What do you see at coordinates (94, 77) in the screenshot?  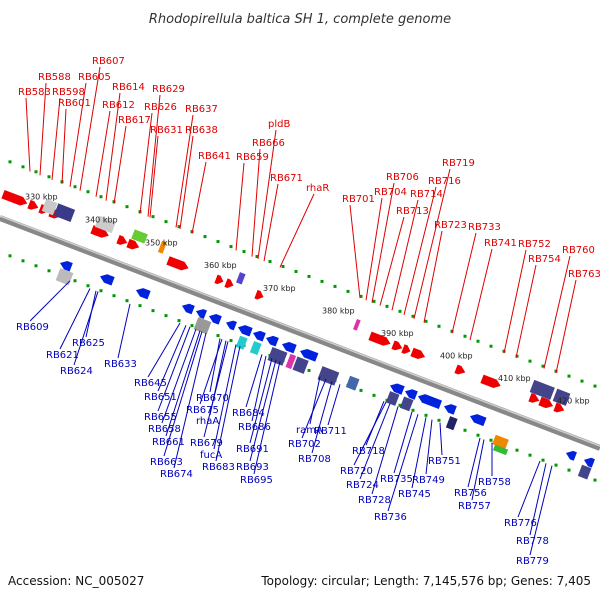 I see `gene-label: RB605` at bounding box center [94, 77].